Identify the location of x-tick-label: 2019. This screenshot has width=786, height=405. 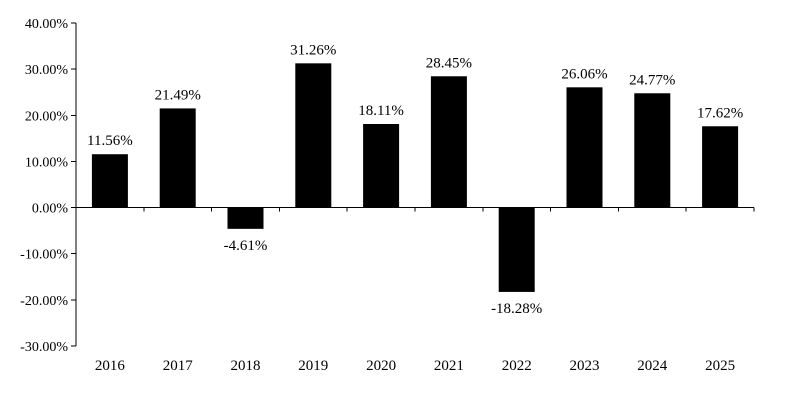
(313, 366).